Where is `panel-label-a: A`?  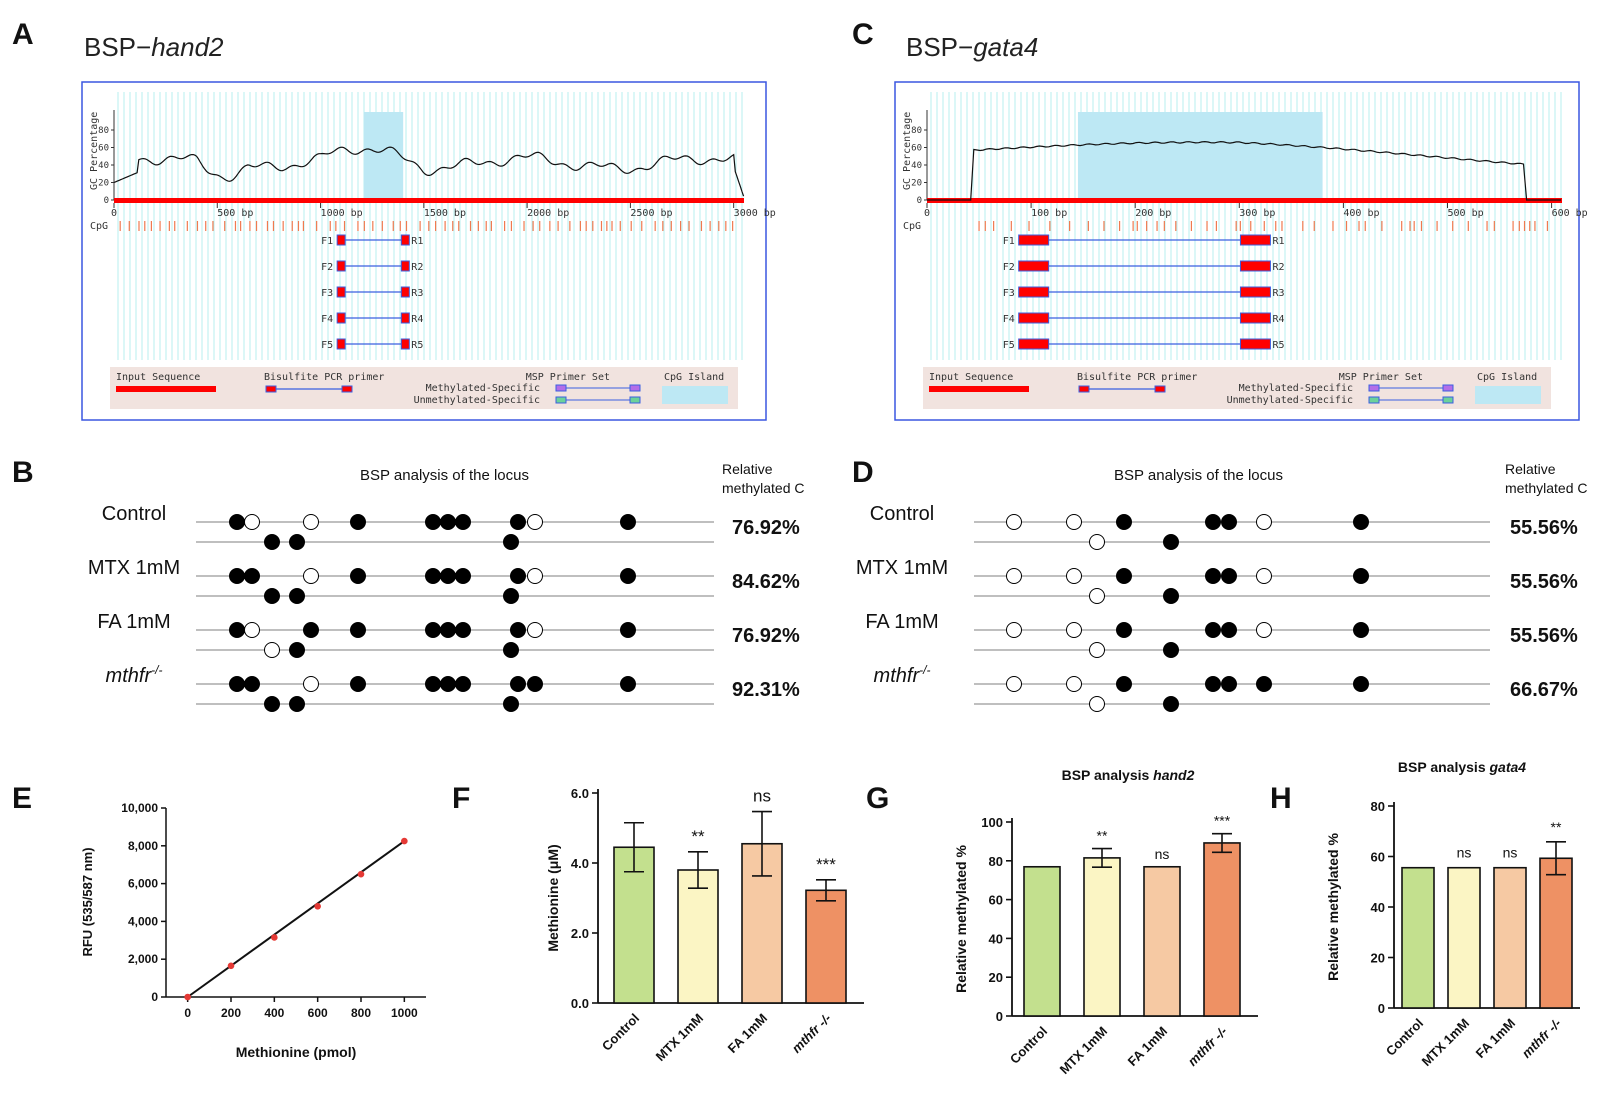
panel-label-a: A is located at coordinates (23, 34).